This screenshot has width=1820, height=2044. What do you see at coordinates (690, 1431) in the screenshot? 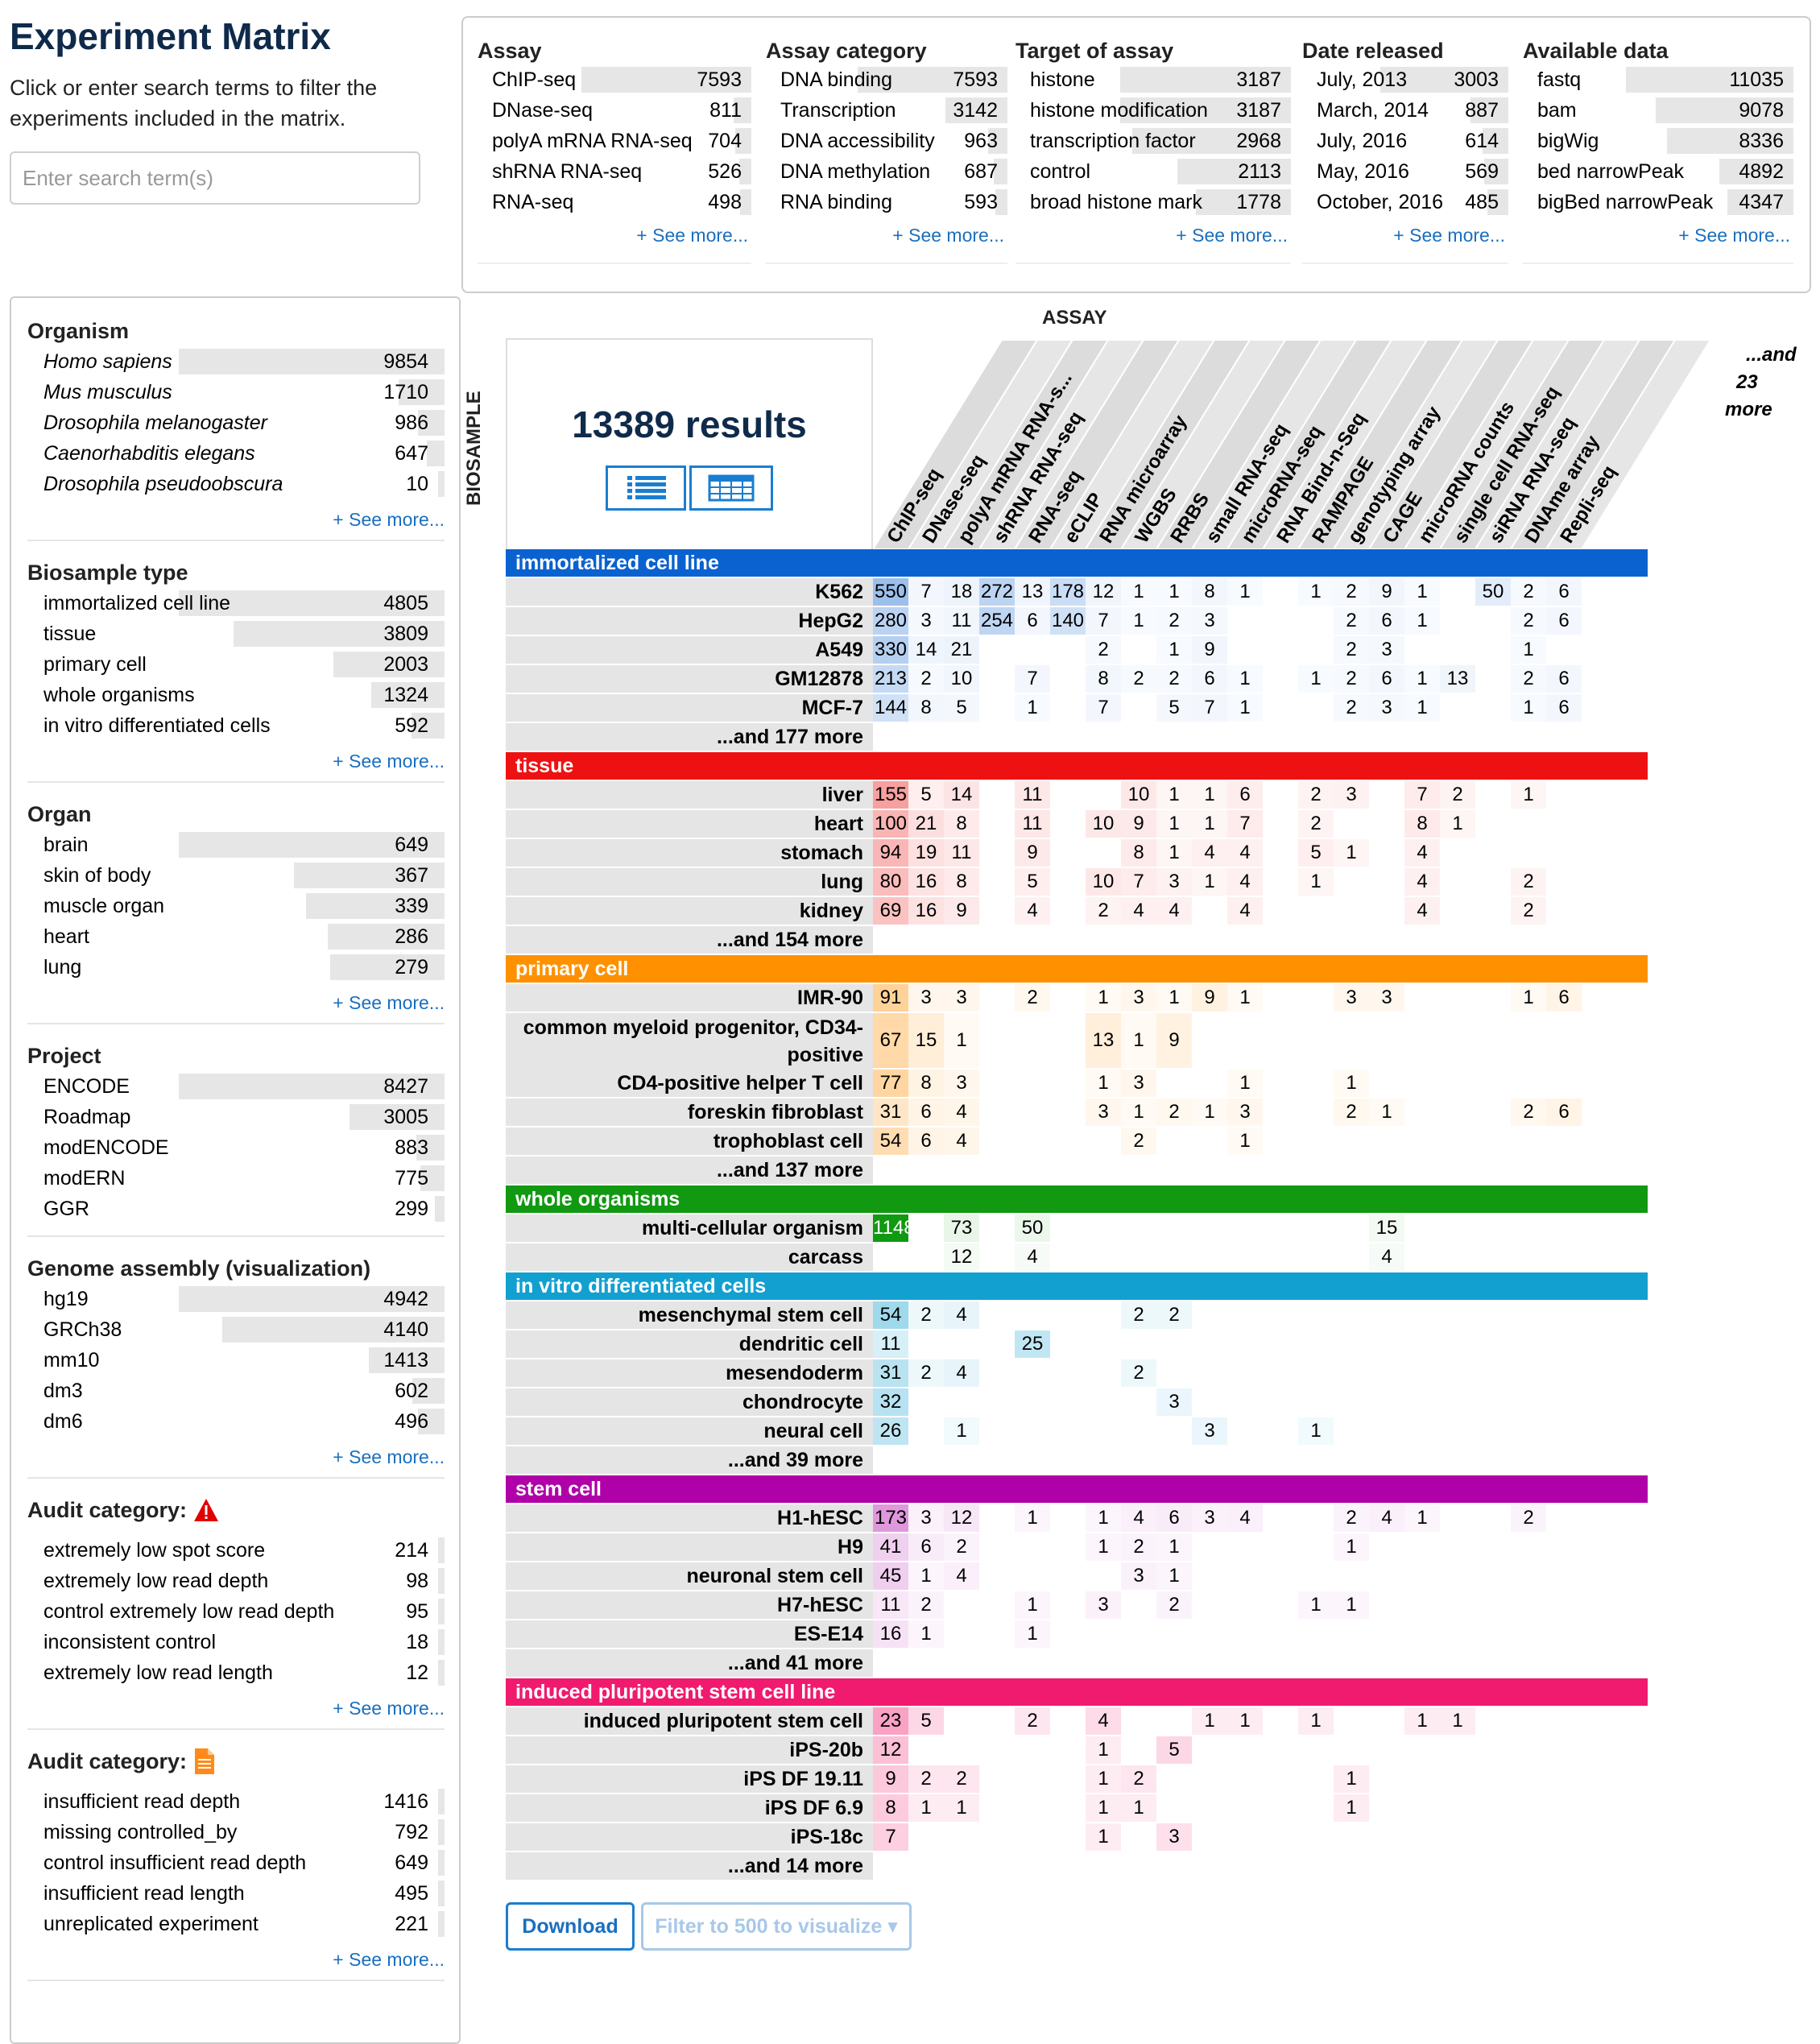
I see `row-label: neural cell` at bounding box center [690, 1431].